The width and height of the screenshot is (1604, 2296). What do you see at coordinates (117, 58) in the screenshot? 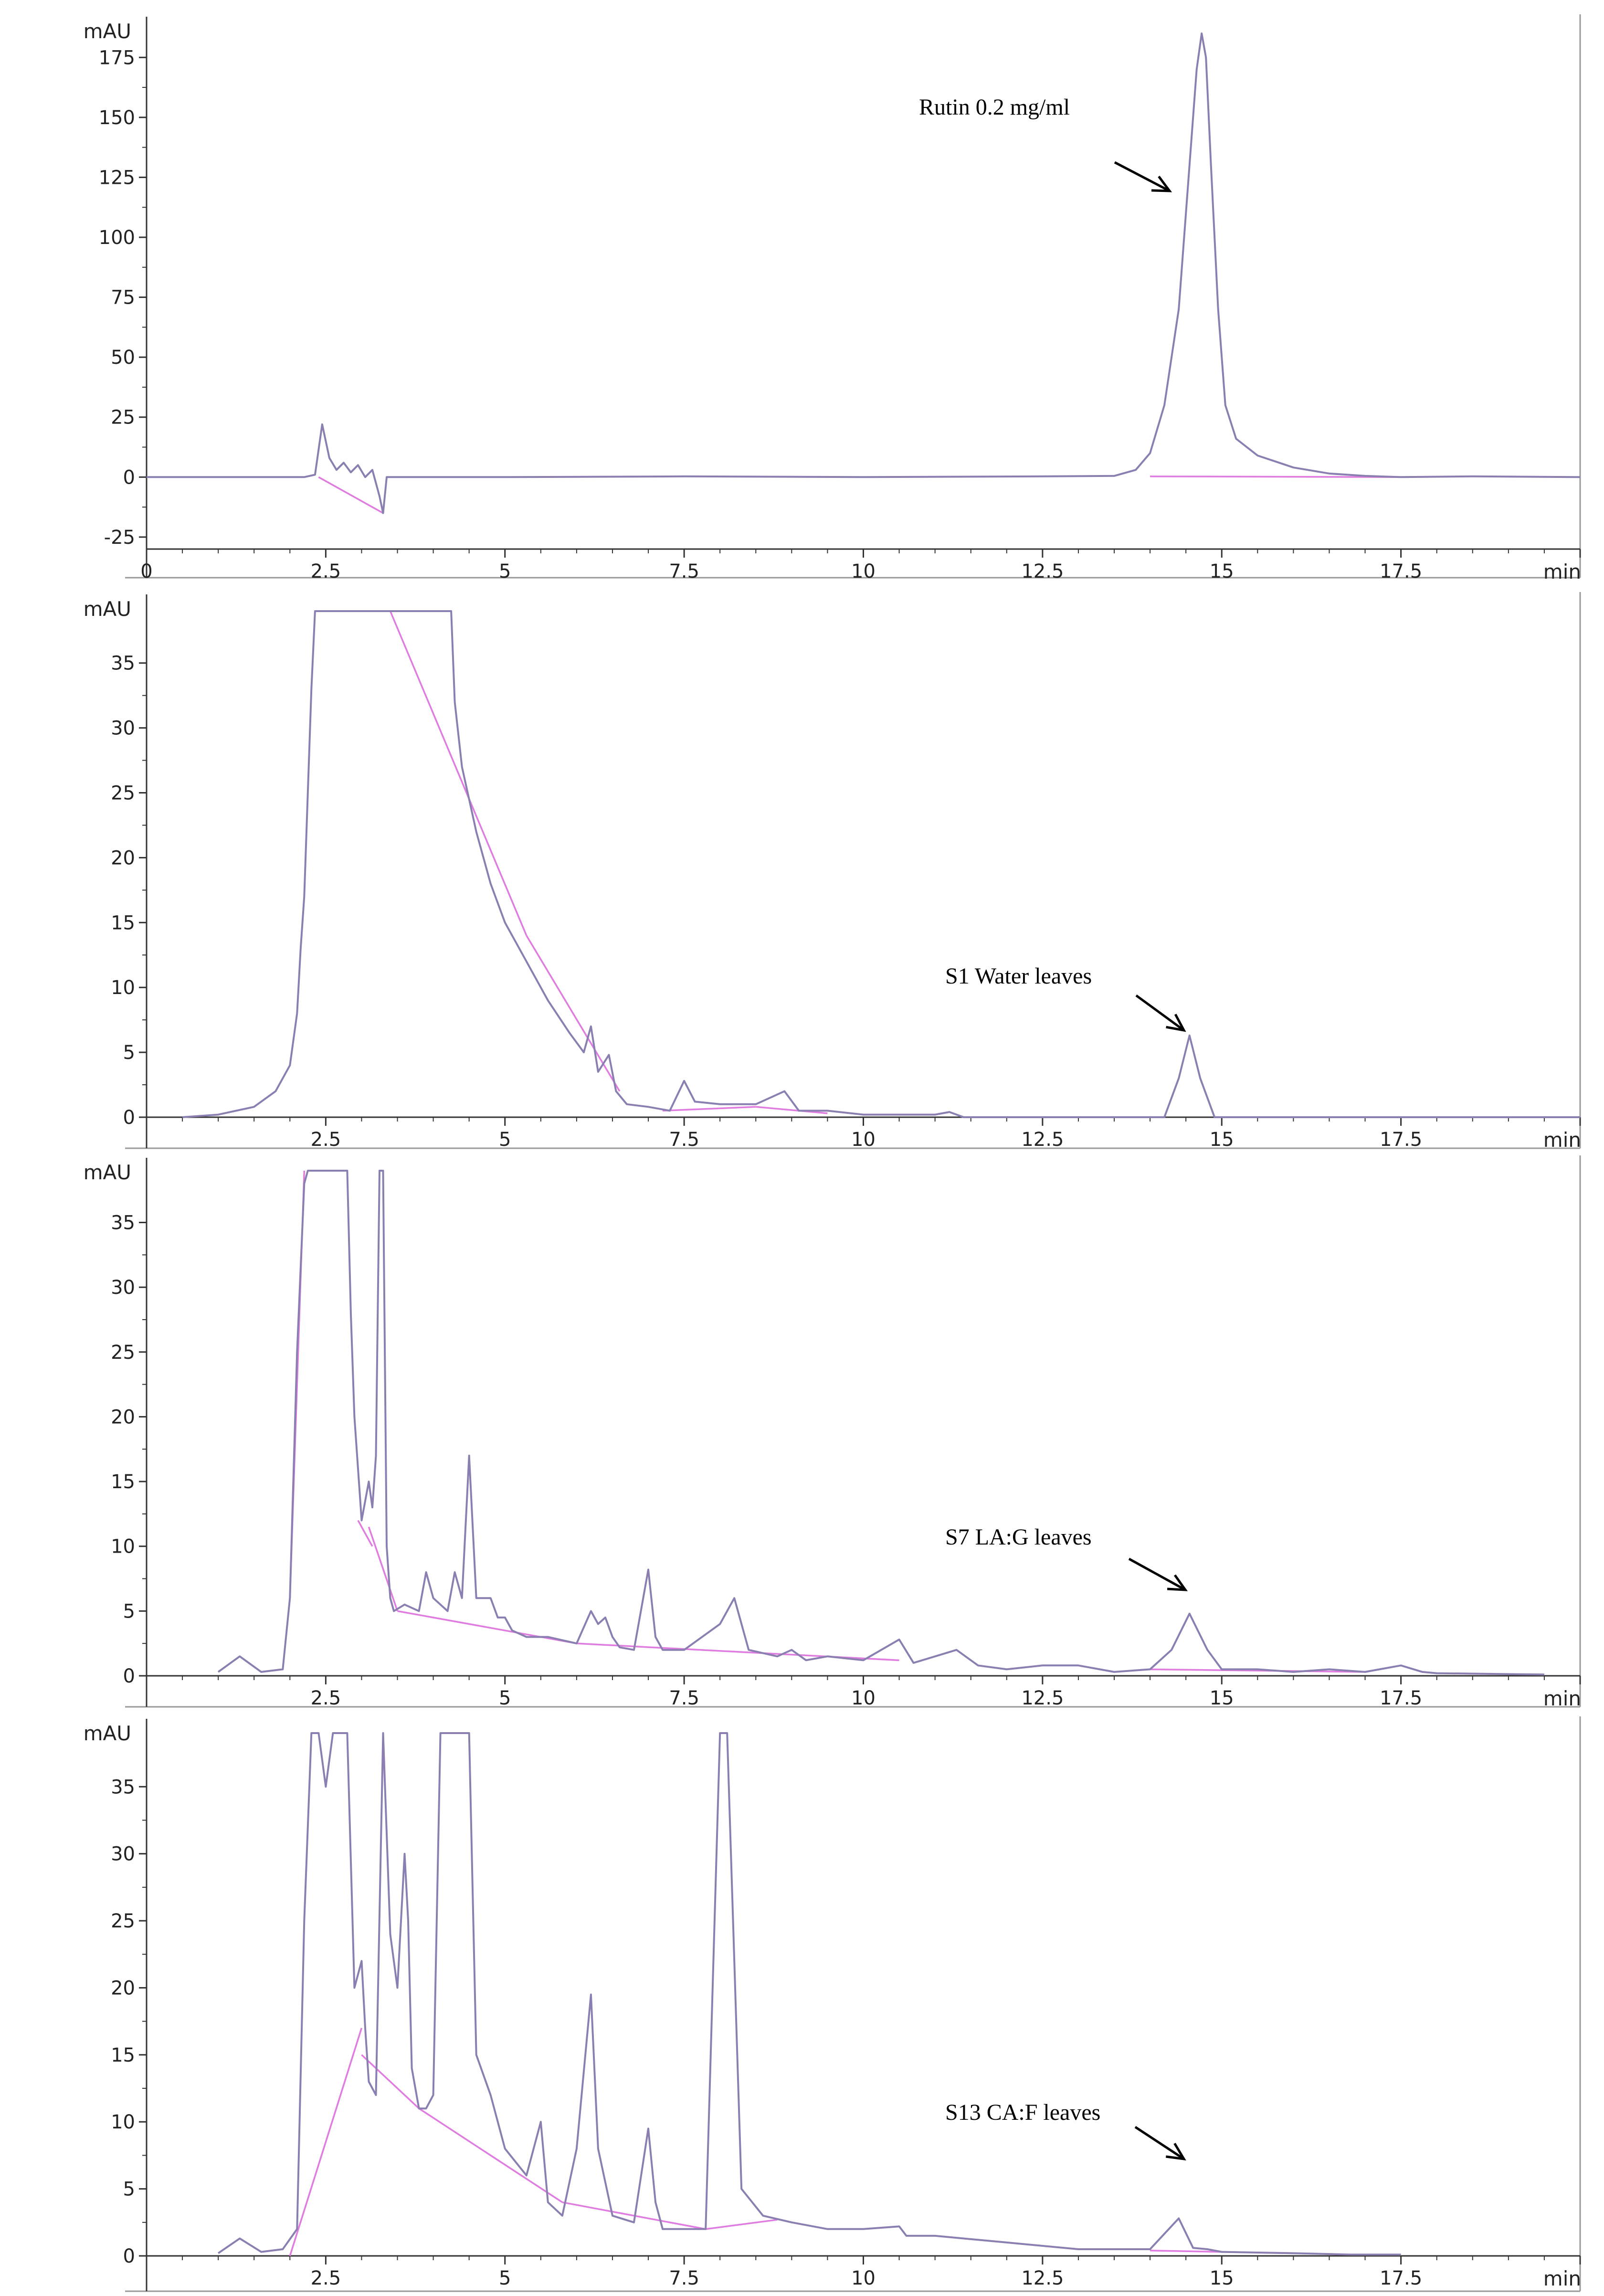
I see `y-tick-label: 175` at bounding box center [117, 58].